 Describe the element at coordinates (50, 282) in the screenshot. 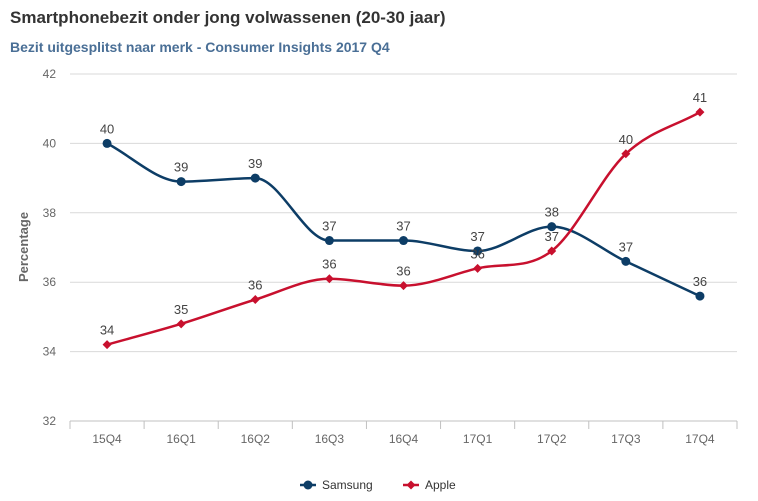

I see `y-tick-label: 36` at that location.